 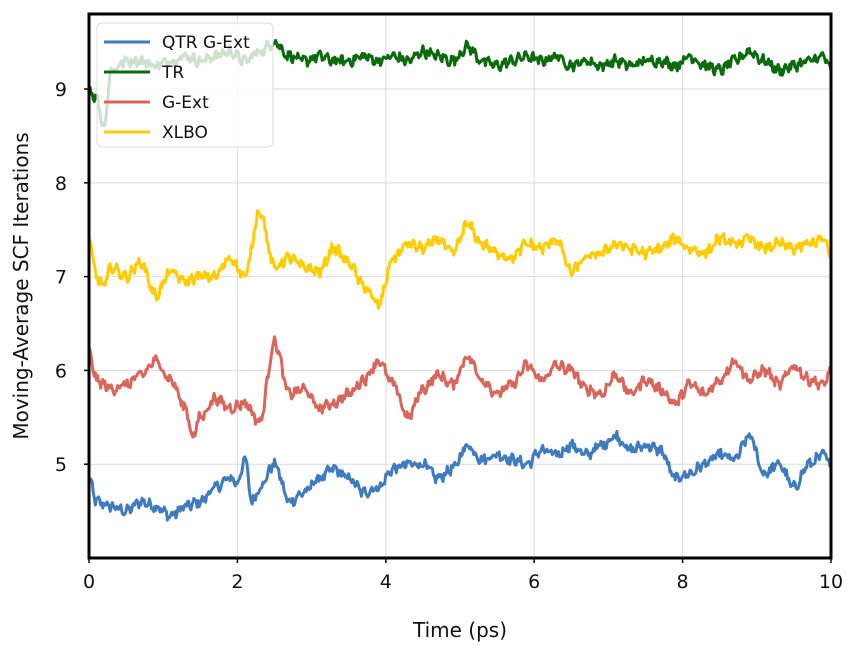 I want to click on x-tick-label: 8, so click(x=683, y=582).